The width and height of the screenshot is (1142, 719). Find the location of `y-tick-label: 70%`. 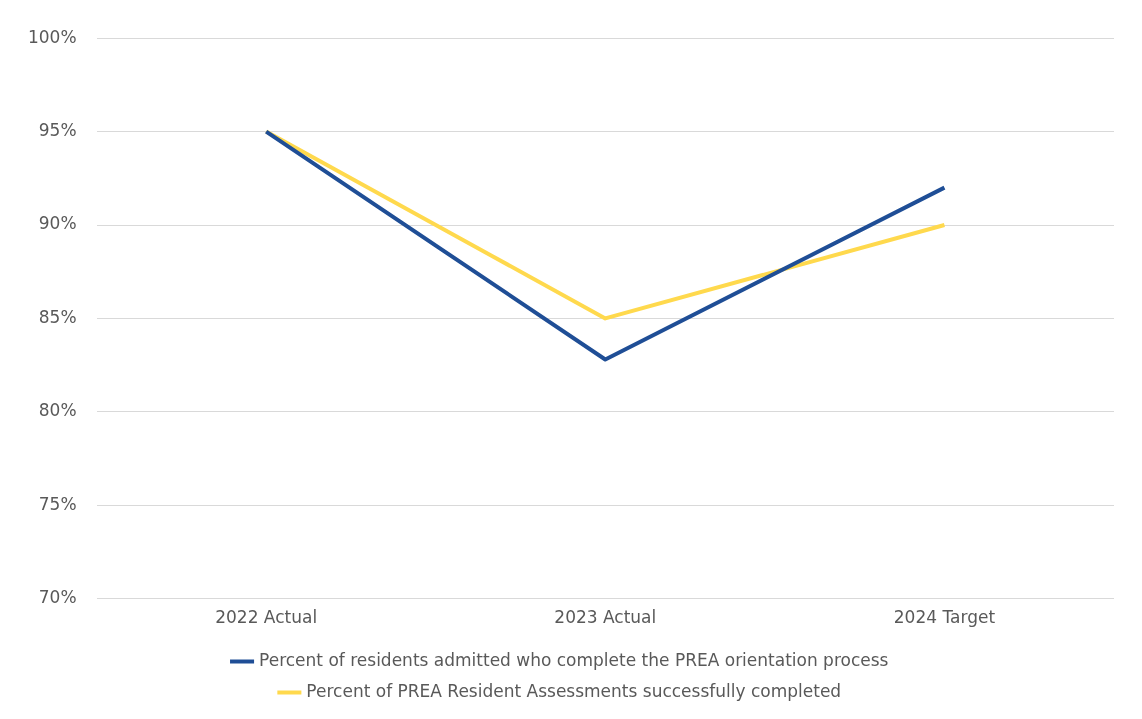

y-tick-label: 70% is located at coordinates (57, 597).